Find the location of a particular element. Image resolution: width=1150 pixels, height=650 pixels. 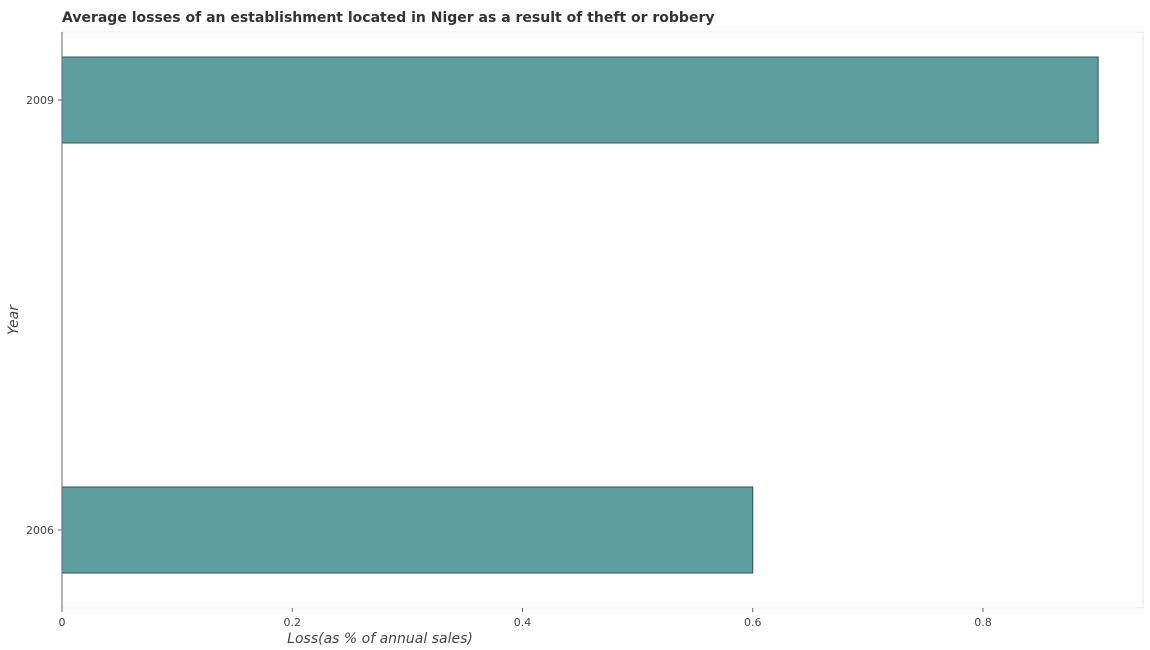

x-tick-label: 0 is located at coordinates (62, 622).